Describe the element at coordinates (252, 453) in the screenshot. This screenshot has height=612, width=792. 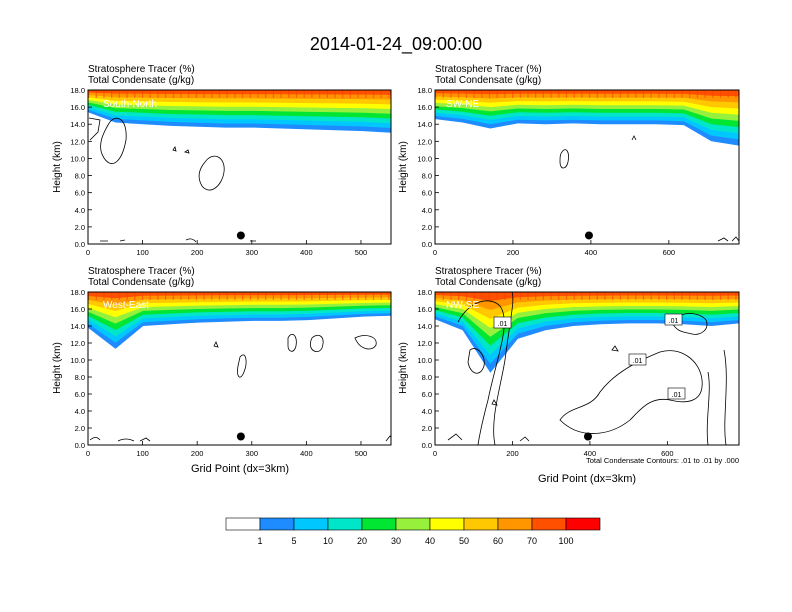
I see `x-tick-label: 300` at that location.